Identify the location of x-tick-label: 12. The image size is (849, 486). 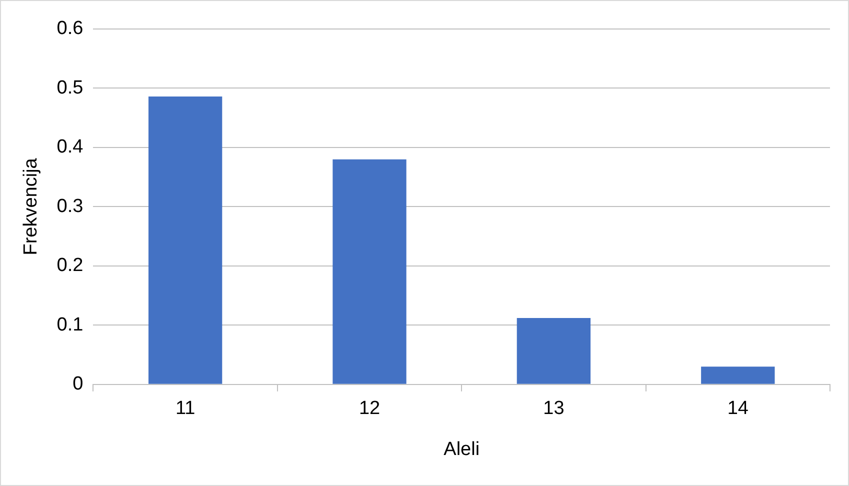
(369, 409).